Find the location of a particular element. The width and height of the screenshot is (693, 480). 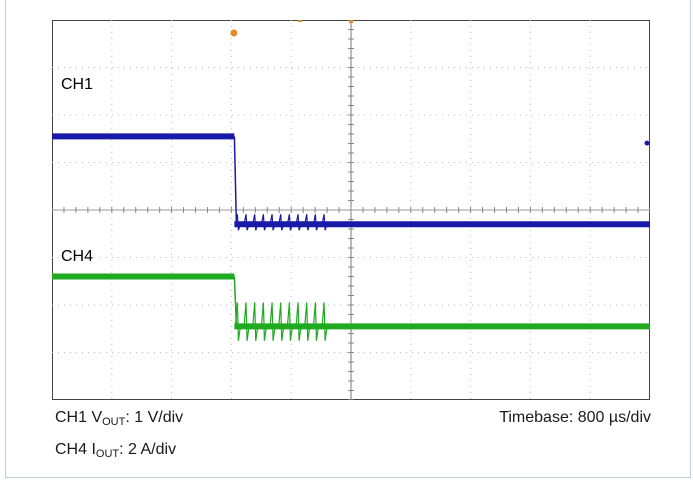

ch1-caption-sub: OUT is located at coordinates (114, 422).